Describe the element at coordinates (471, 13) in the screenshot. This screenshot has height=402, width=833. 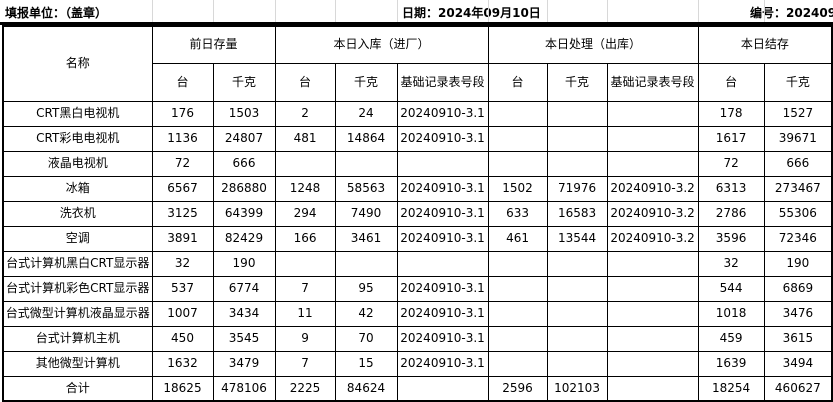
I see `report-date-label: 日期：2024年09月10日` at that location.